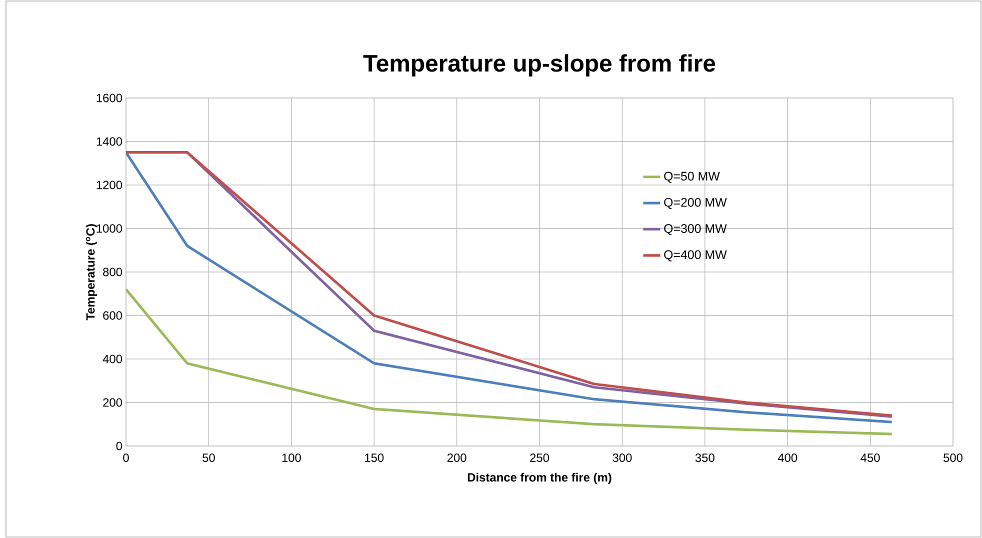  What do you see at coordinates (119, 446) in the screenshot?
I see `y-tick-label: 0` at bounding box center [119, 446].